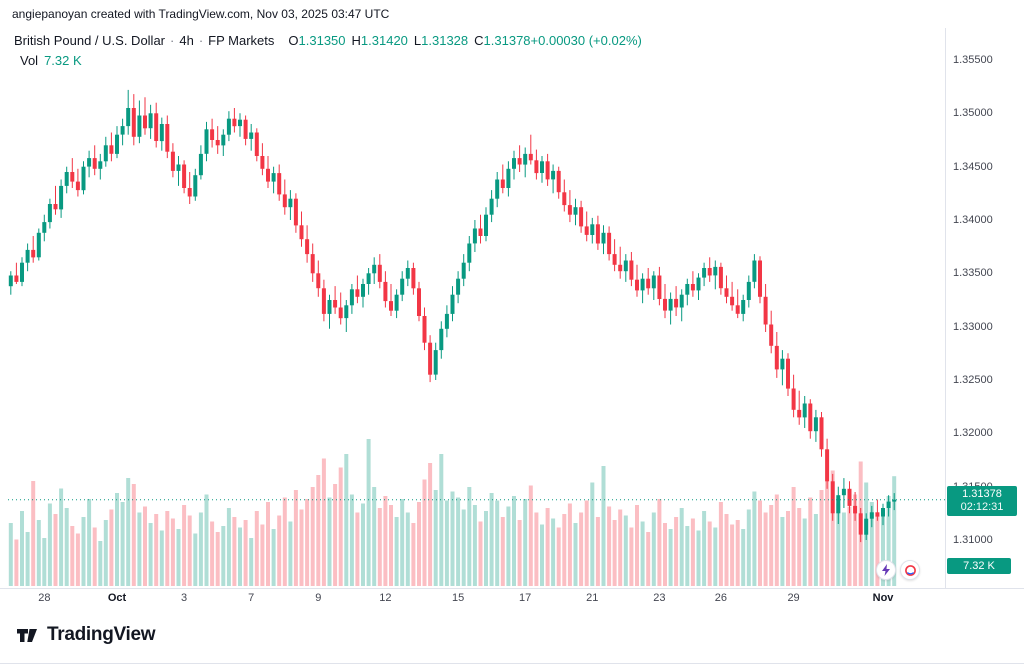  Describe the element at coordinates (973, 166) in the screenshot. I see `price-axis-label: 1.34500` at that location.